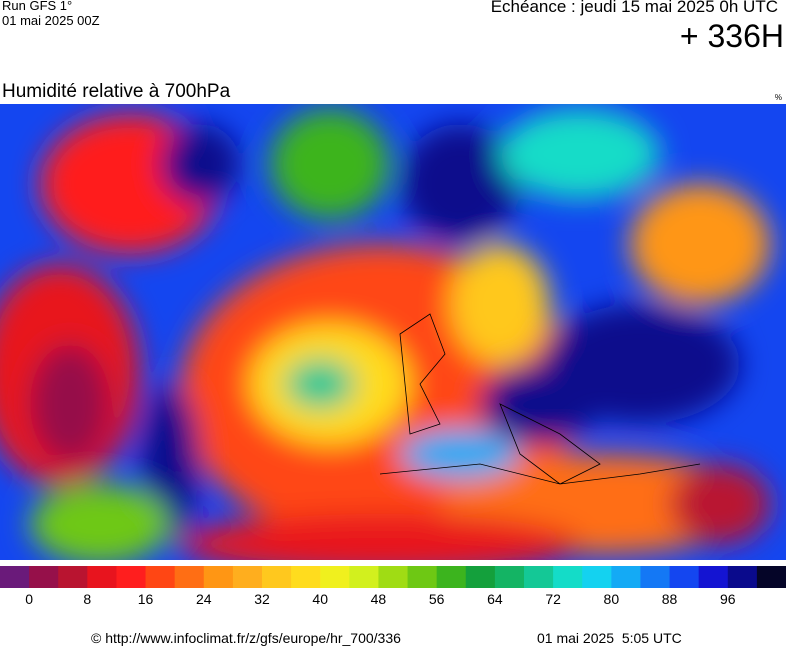  Describe the element at coordinates (37, 6) in the screenshot. I see `run-label: Run GFS 1°` at that location.